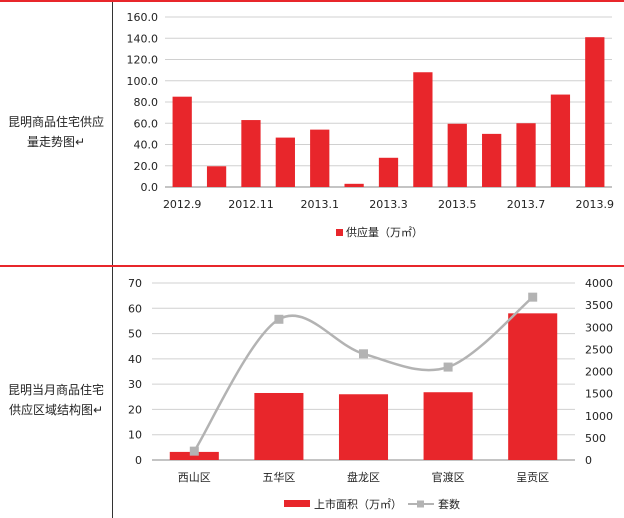 The width and height of the screenshot is (624, 518). Describe the element at coordinates (112, 392) in the screenshot. I see `column-divider-bottom` at that location.